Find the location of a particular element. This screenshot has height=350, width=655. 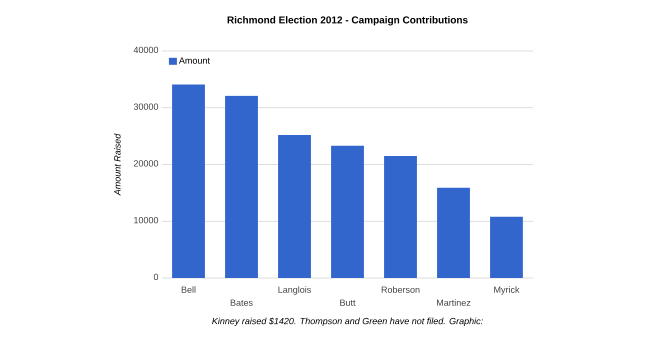

y-tick-label: 30000 is located at coordinates (146, 106).